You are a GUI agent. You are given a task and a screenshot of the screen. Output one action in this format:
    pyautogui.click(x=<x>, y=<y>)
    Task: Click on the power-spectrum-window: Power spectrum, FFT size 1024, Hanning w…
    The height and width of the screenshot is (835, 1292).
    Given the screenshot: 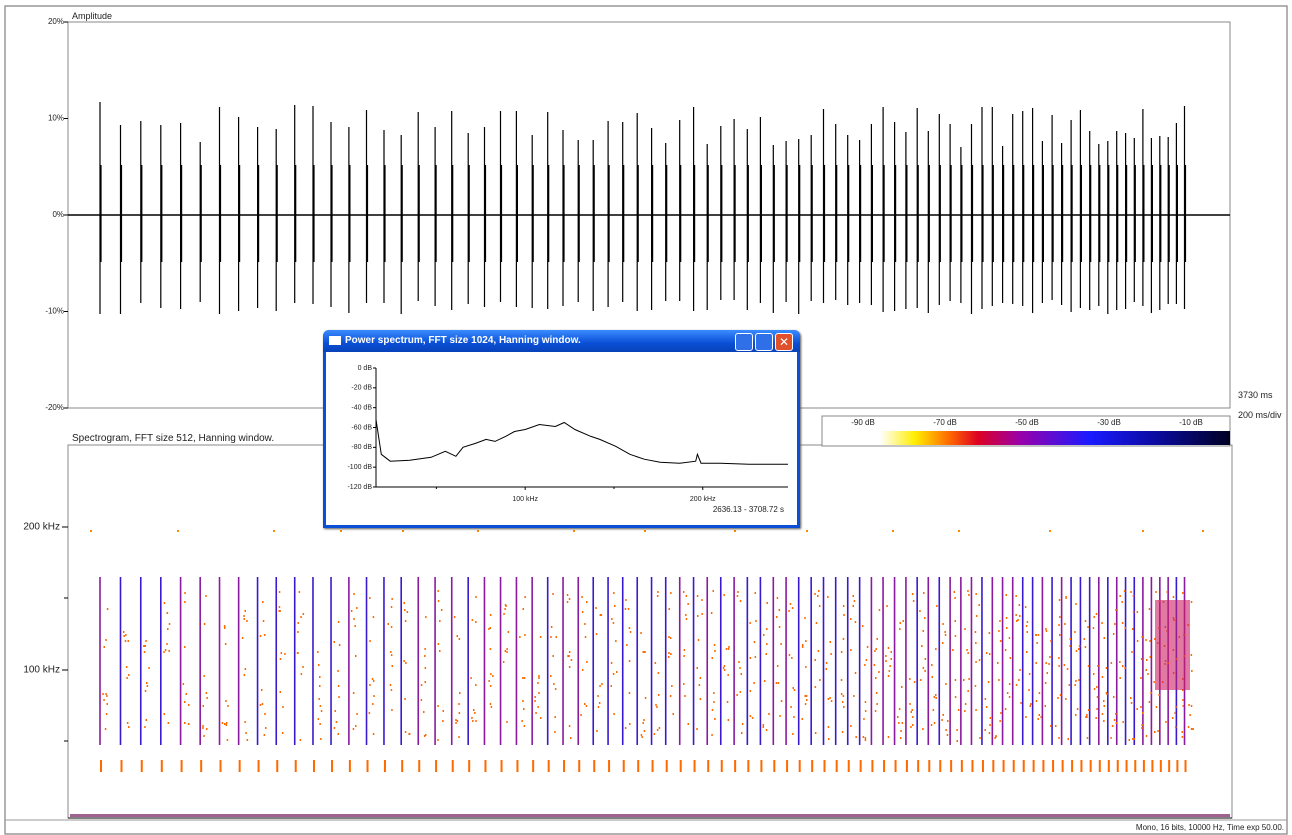 What is the action you would take?
    pyautogui.click(x=561, y=429)
    